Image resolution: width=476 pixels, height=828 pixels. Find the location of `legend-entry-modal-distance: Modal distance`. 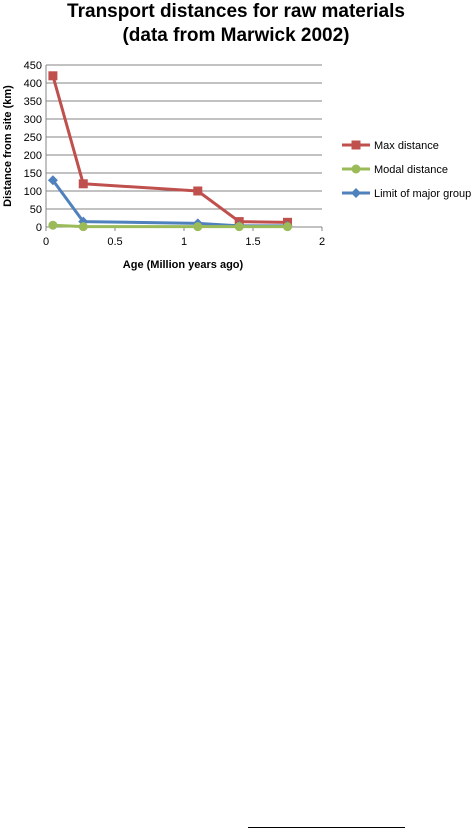

legend-entry-modal-distance: Modal distance is located at coordinates (395, 170).